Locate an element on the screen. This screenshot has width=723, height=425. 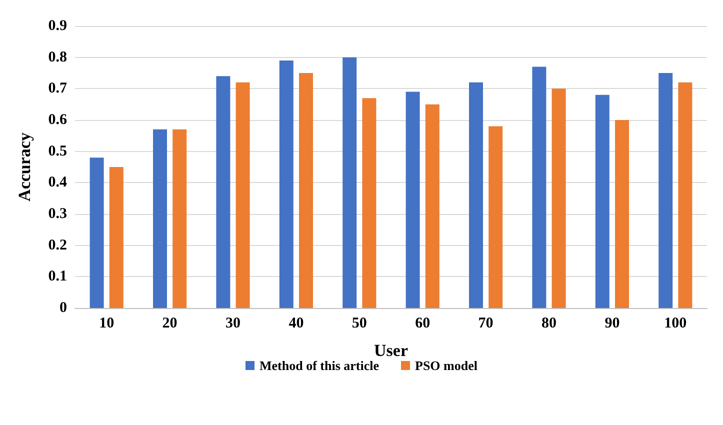
y-tick-label: 0.1 is located at coordinates (57, 276).